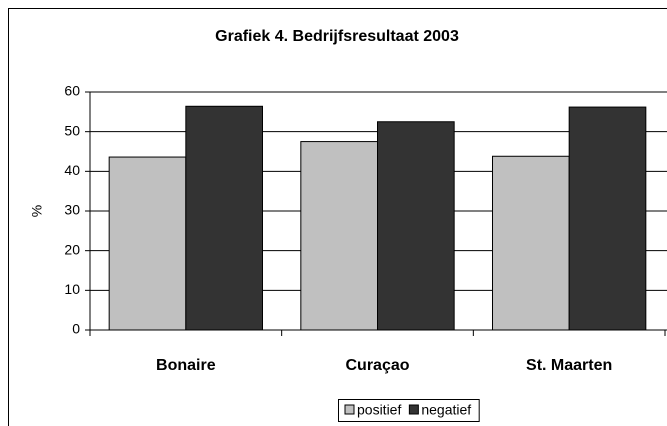 This screenshot has width=667, height=426. I want to click on y-tick-label: 20, so click(72, 249).